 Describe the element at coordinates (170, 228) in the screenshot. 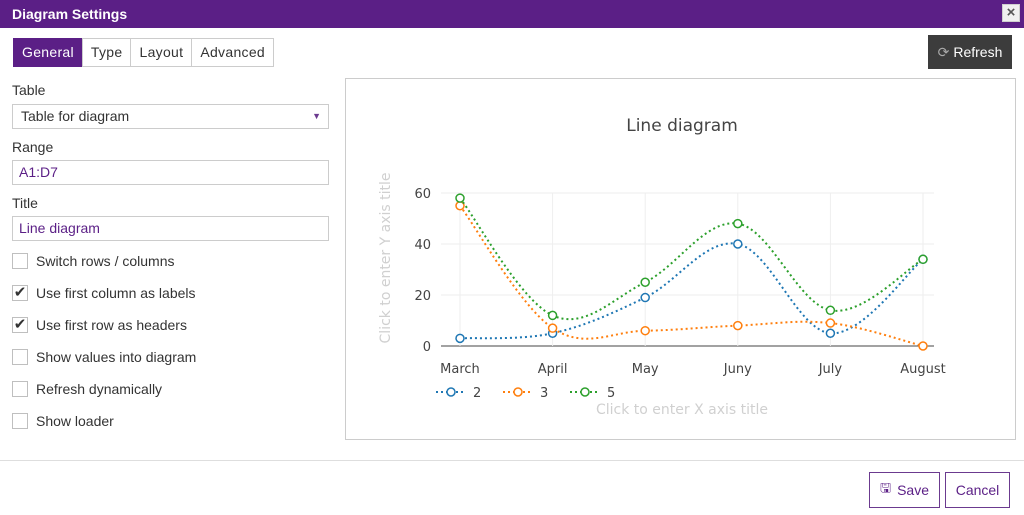

I see `title-input: Line diagram` at that location.